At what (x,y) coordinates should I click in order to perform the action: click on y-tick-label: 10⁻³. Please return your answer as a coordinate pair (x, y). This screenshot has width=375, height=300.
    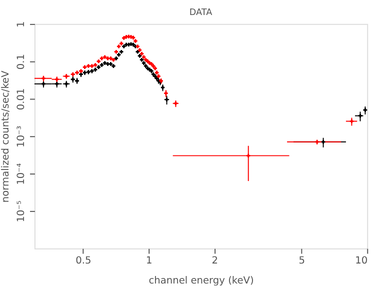
    Looking at the image, I should click on (22, 137).